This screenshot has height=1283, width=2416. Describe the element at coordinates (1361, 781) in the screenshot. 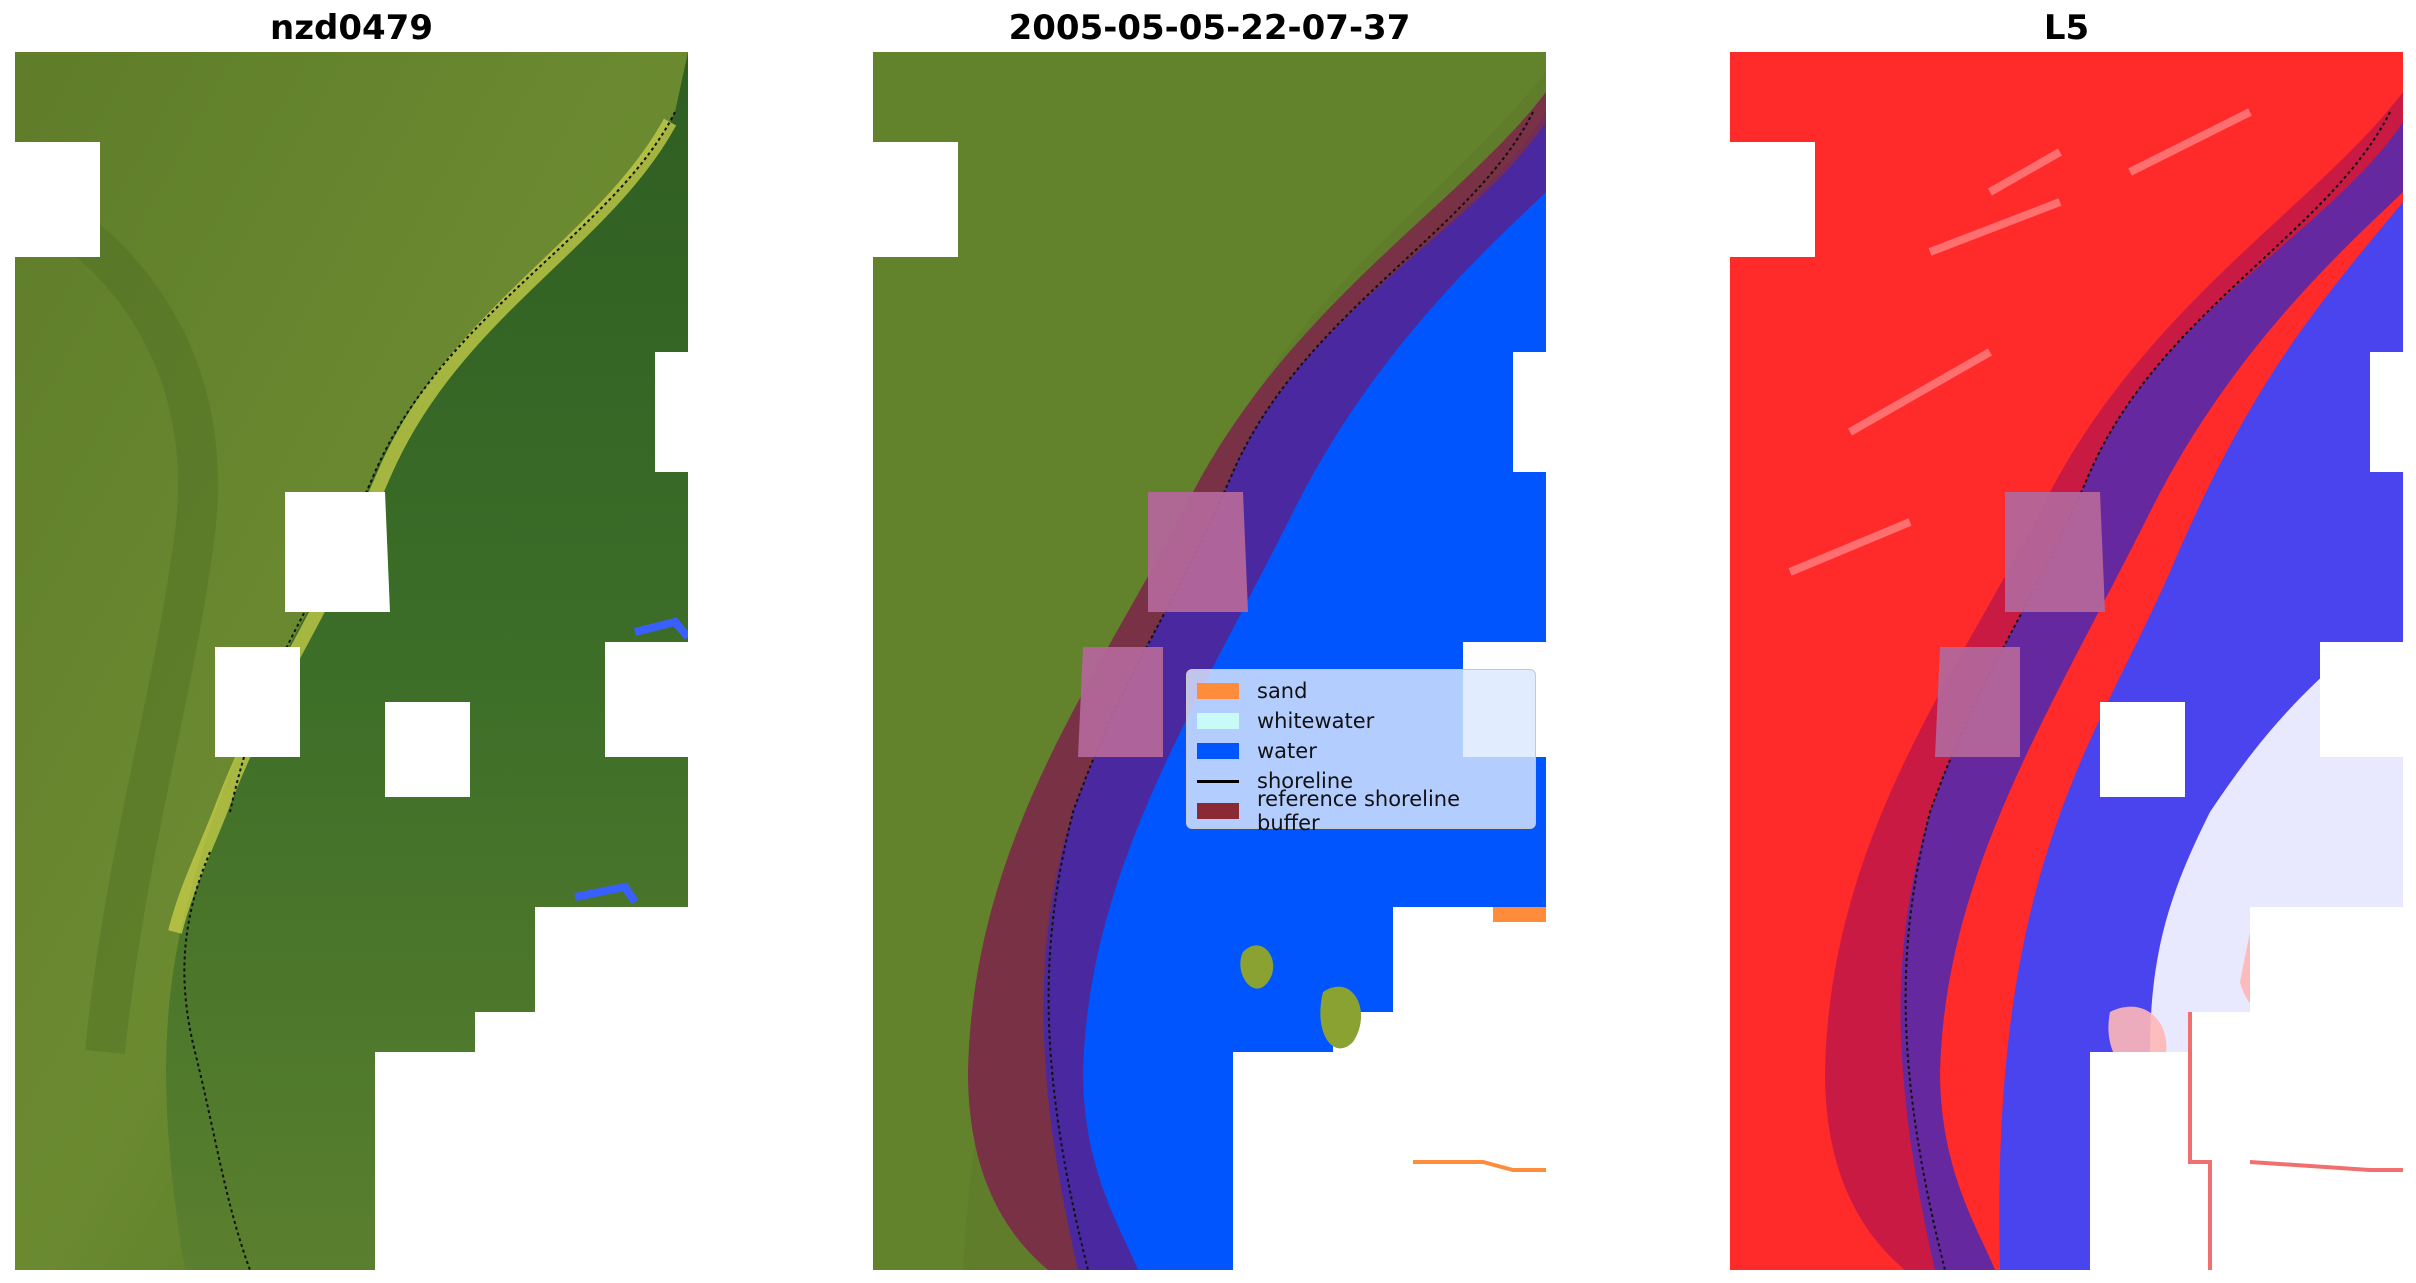

I see `legend-item-shoreline: shoreline` at that location.